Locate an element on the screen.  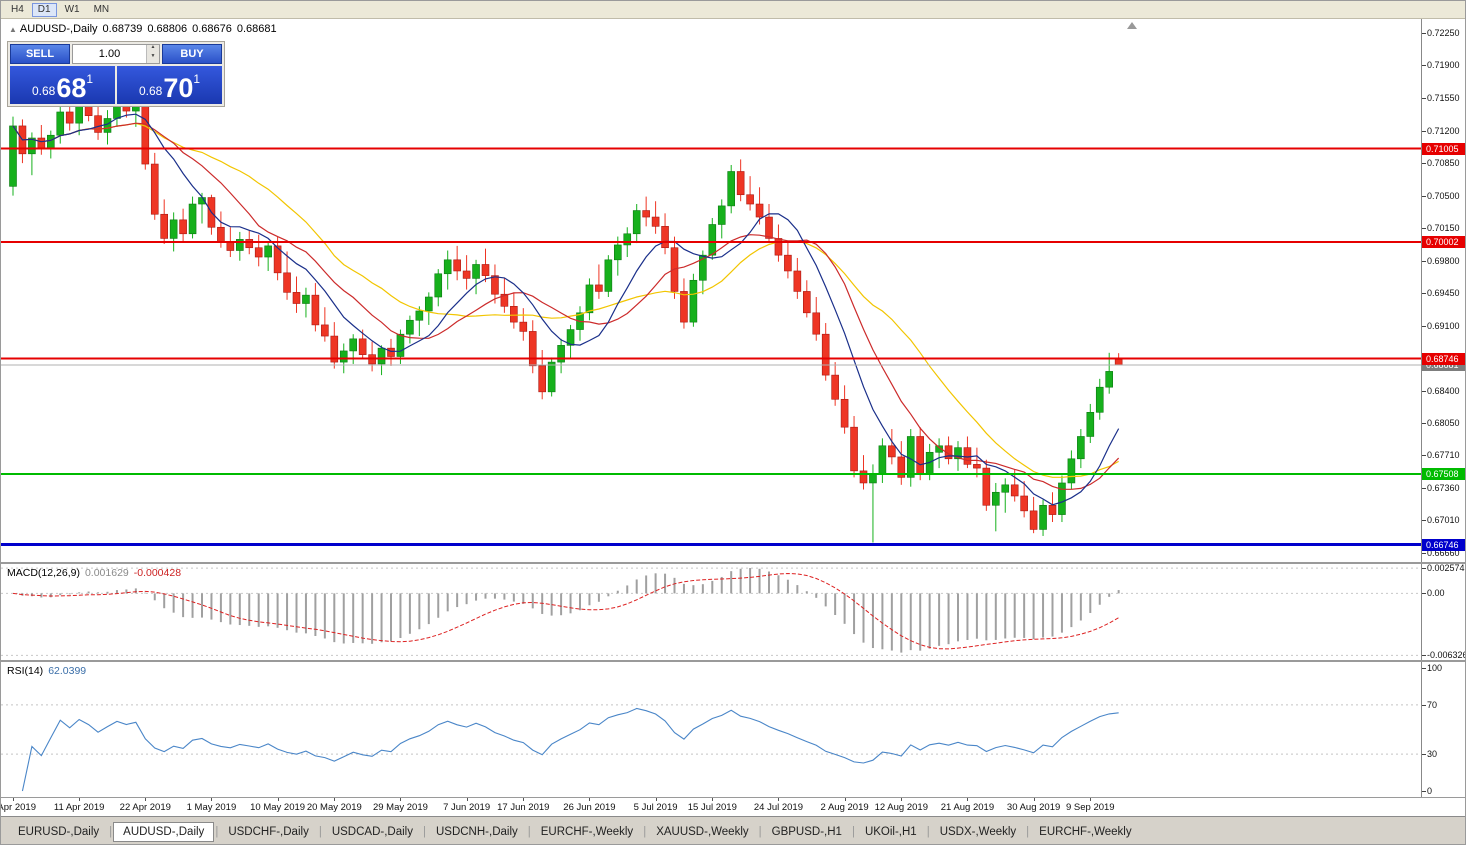
quote-close: 0.68681 is located at coordinates (256, 29).